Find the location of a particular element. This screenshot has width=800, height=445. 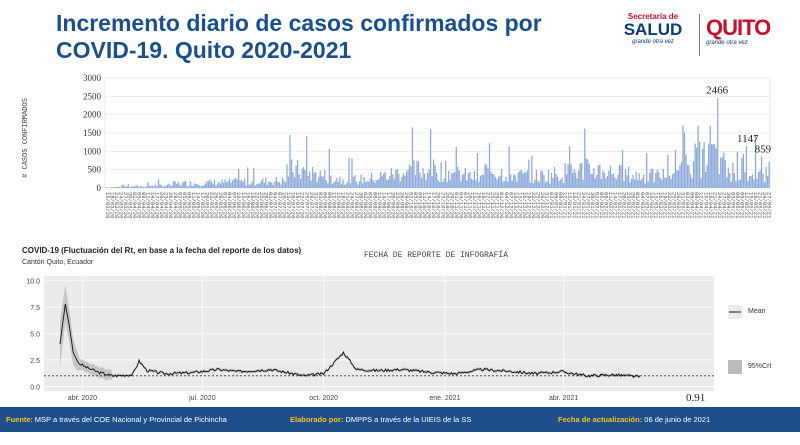

bar-x-tick: 26/10/20 is located at coordinates (447, 205).